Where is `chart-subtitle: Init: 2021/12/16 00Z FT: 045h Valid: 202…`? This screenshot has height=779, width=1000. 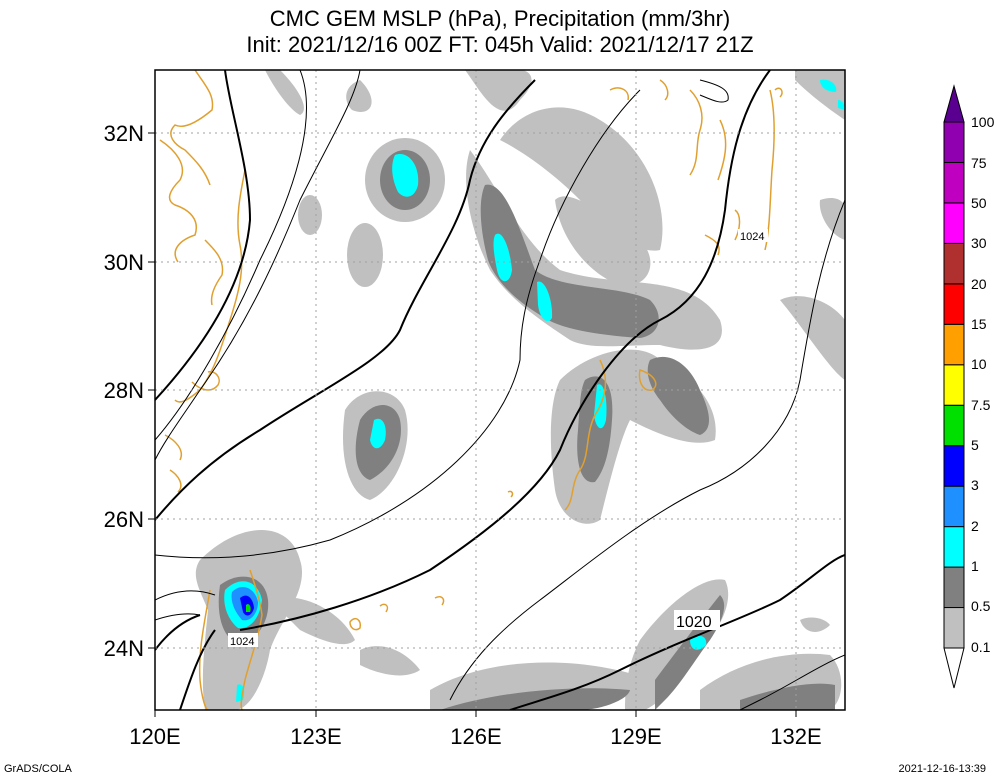 chart-subtitle: Init: 2021/12/16 00Z FT: 045h Valid: 202… is located at coordinates (500, 44).